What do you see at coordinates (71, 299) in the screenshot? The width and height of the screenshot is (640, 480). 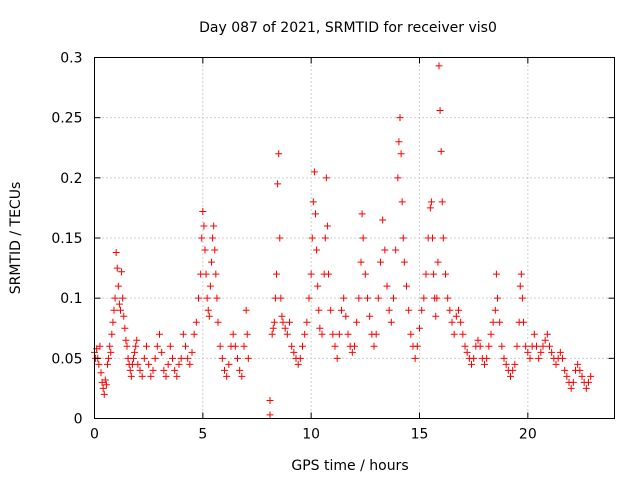 I see `y-tick-label: 0.1` at bounding box center [71, 299].